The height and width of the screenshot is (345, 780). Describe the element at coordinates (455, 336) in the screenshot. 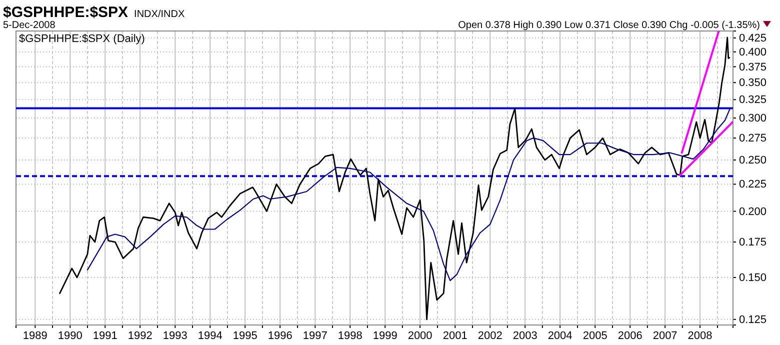

I see `x-tick-label: 2001` at that location.